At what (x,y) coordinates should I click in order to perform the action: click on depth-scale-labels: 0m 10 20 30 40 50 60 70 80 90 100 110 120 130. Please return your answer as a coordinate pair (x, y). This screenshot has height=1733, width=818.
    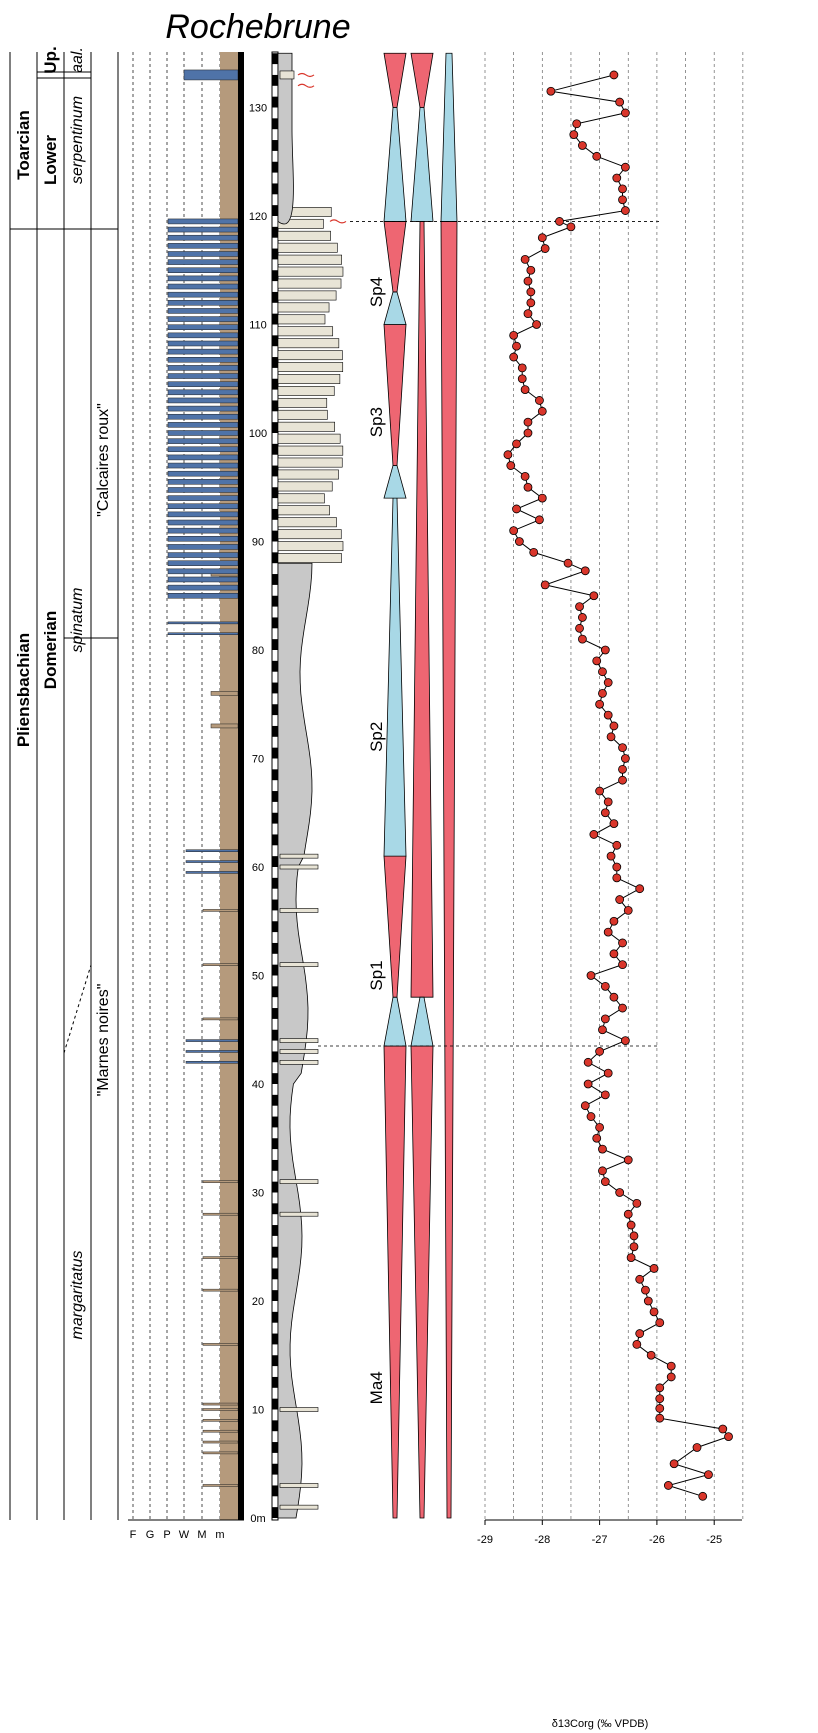
    Looking at the image, I should click on (258, 814).